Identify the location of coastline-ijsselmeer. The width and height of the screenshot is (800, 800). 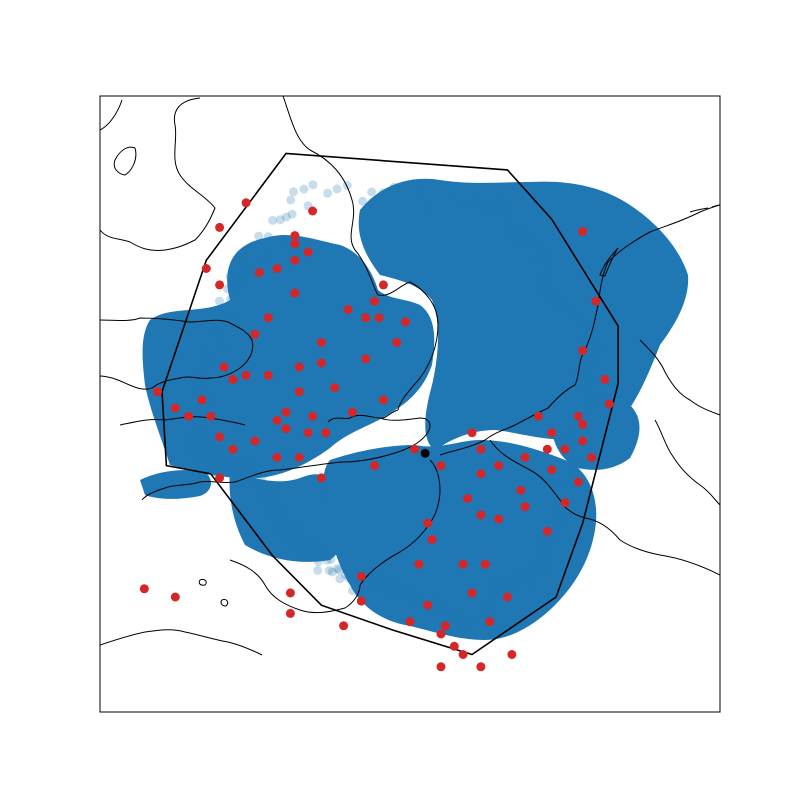
(609, 262).